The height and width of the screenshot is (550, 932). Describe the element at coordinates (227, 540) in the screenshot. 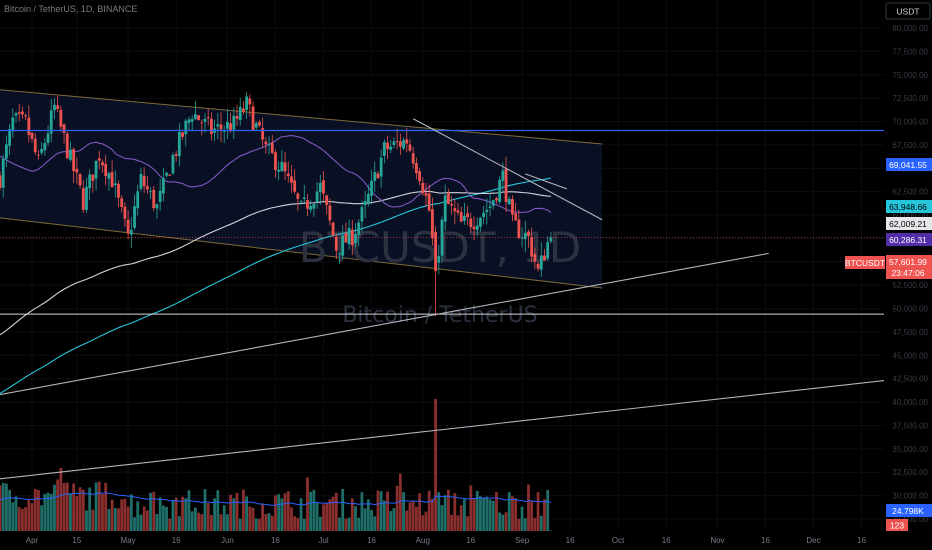

I see `time-tick-label: Jun` at that location.